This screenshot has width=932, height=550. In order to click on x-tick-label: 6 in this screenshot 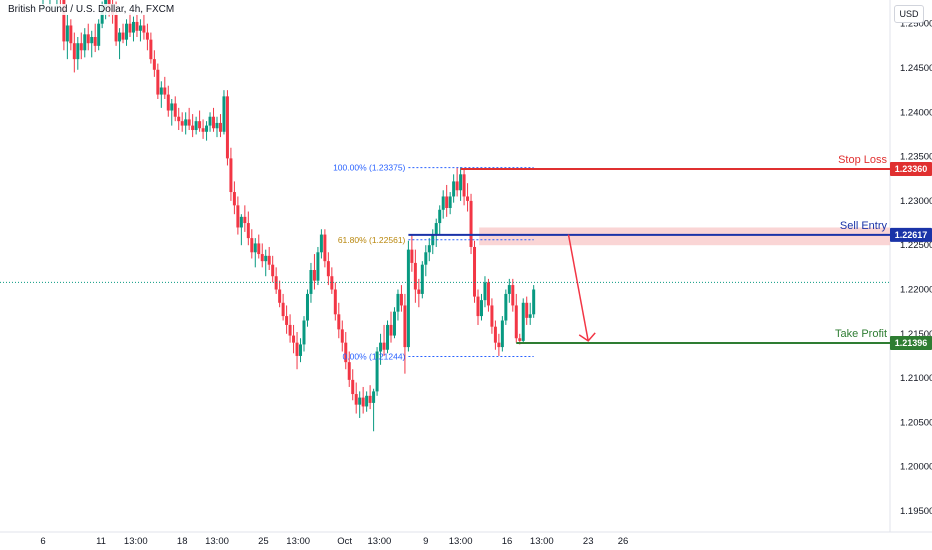, I will do `click(42, 541)`.